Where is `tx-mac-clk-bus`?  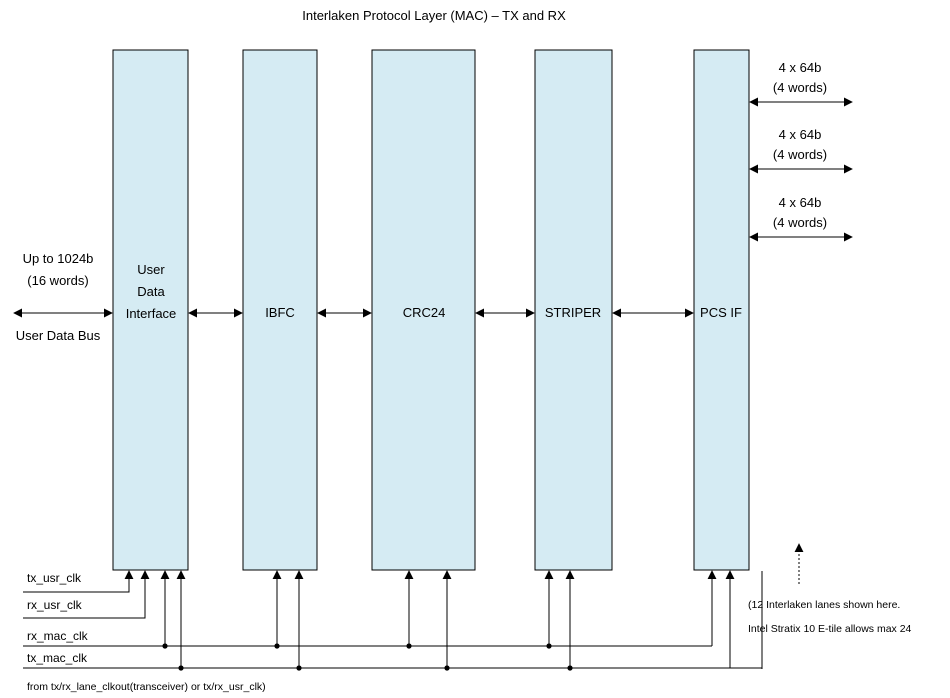 tx-mac-clk-bus is located at coordinates (393, 668).